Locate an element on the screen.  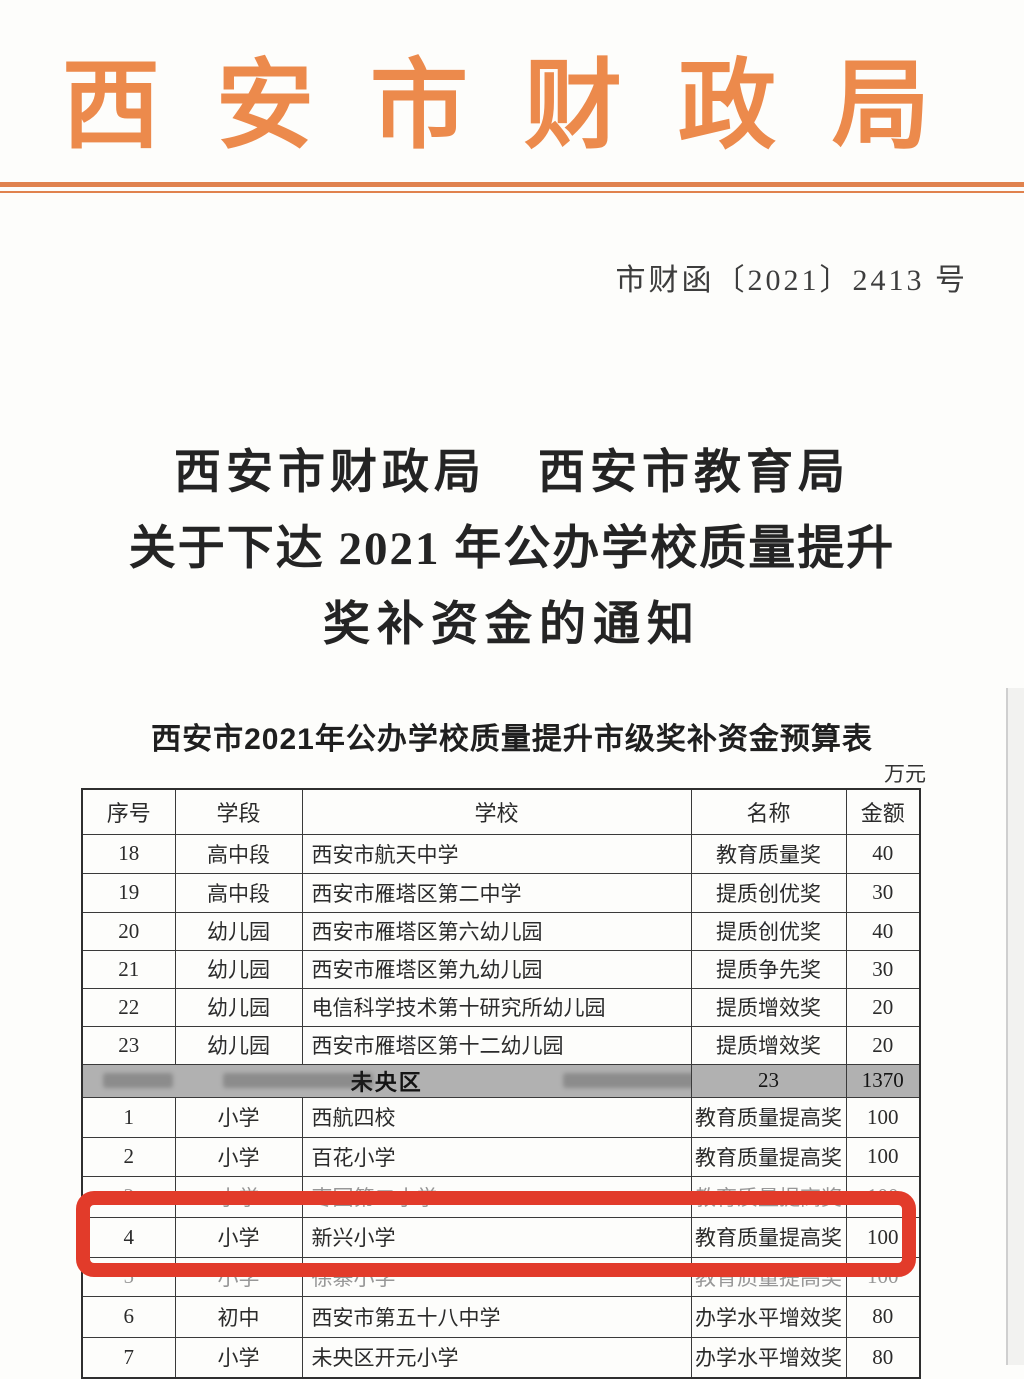
letterhead-rule-thin is located at coordinates (512, 192).